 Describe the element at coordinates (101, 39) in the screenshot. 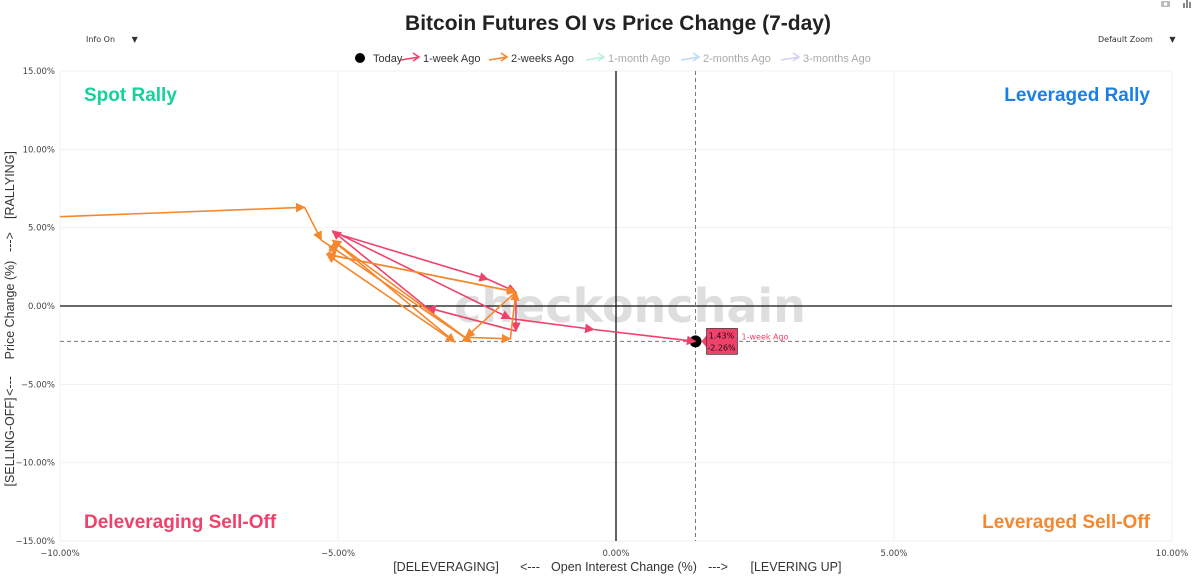

I see `info-toggle-label: Info On` at that location.